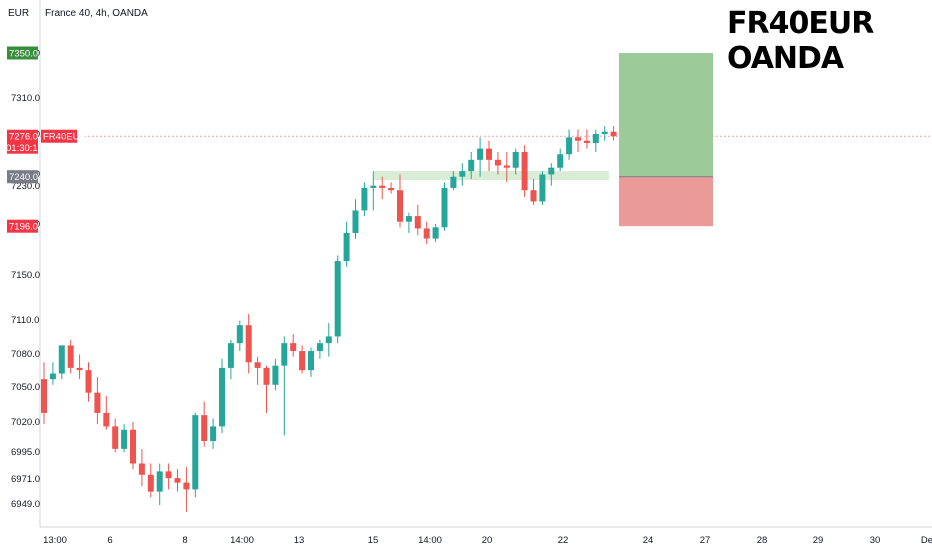 Image resolution: width=932 pixels, height=550 pixels. Describe the element at coordinates (491, 176) in the screenshot. I see `support-zone` at that location.